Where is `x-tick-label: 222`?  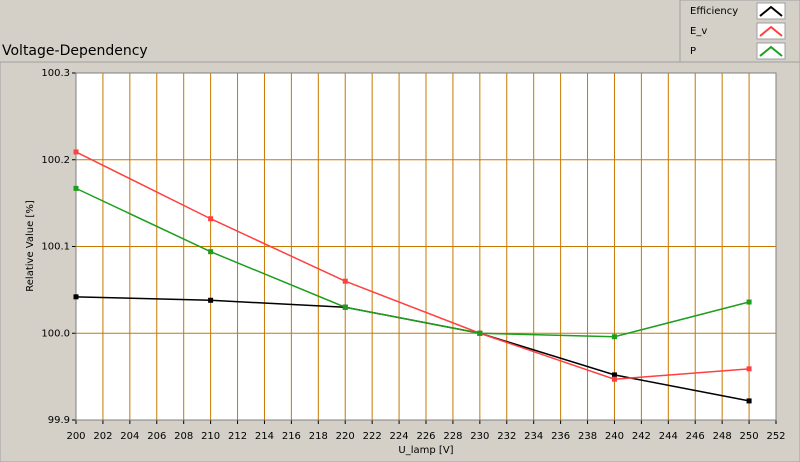 x-tick-label: 222 is located at coordinates (372, 436).